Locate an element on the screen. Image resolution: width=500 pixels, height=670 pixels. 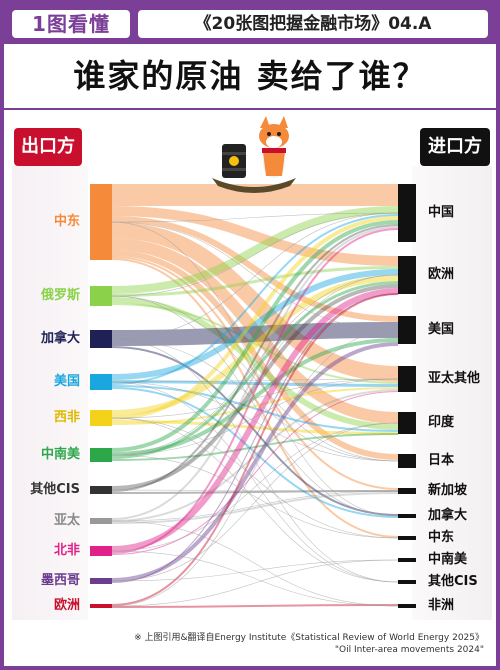
fox-oil-barrel-illustration is located at coordinates (254, 154).